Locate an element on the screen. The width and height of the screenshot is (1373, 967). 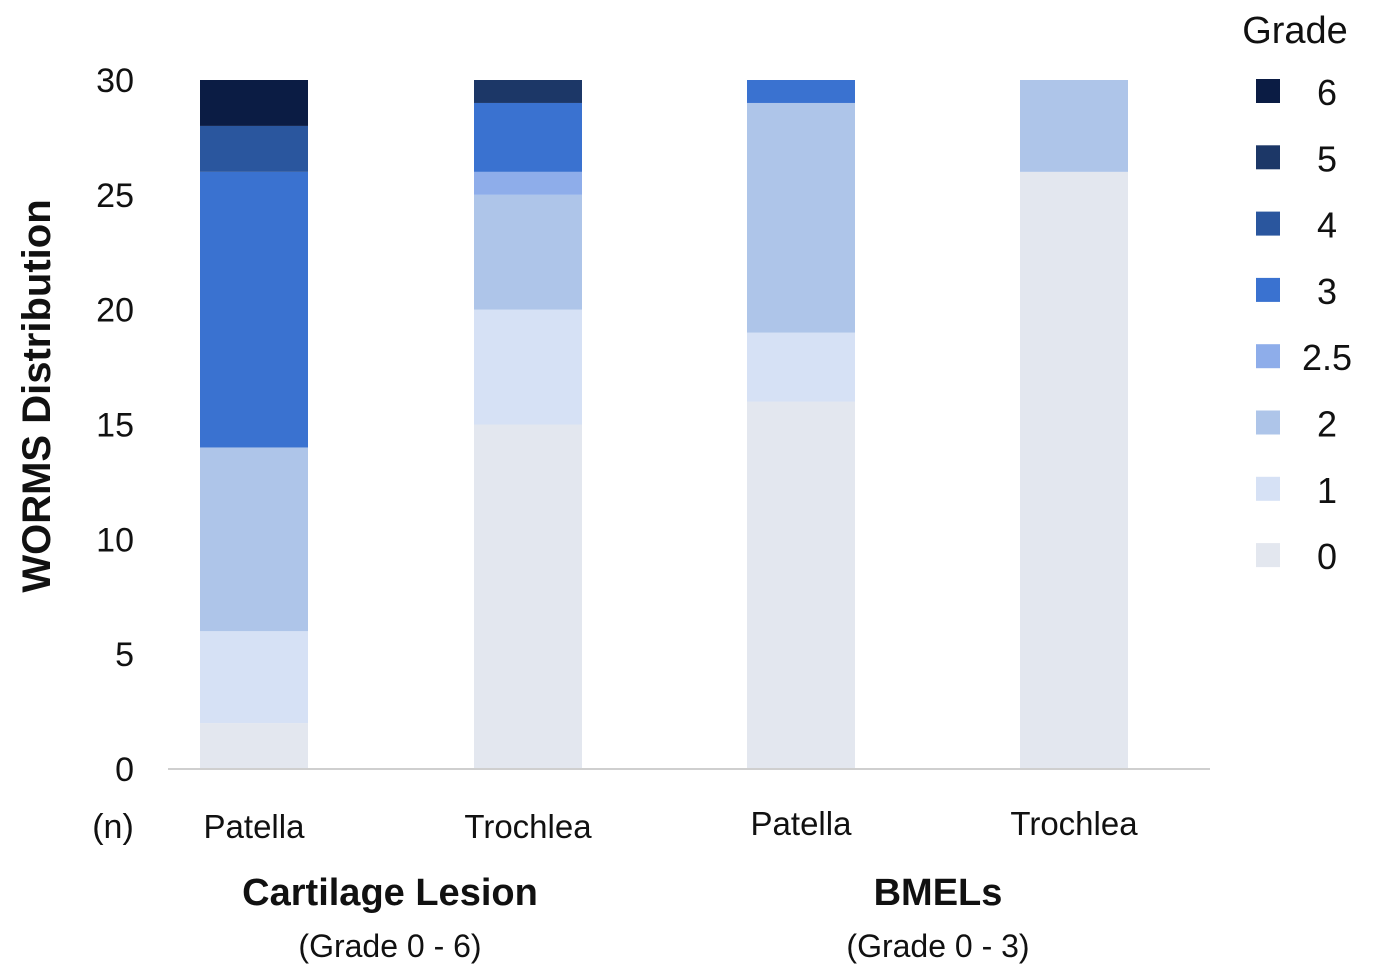
y-tick-labels: 0 5 10 15 20 25 30 is located at coordinates (115, 425).